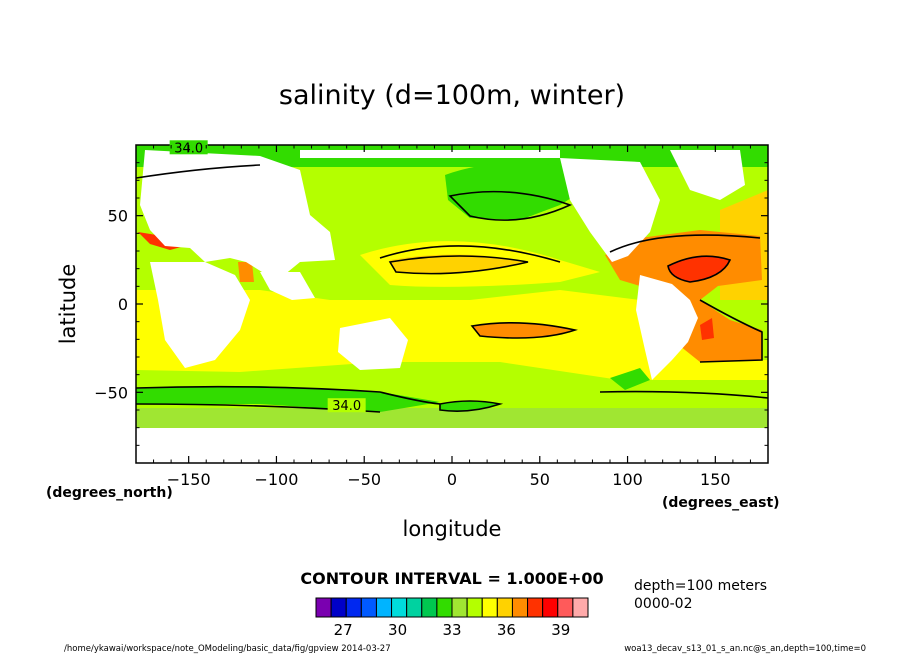  I want to click on y-tick-label: −50, so click(111, 392).